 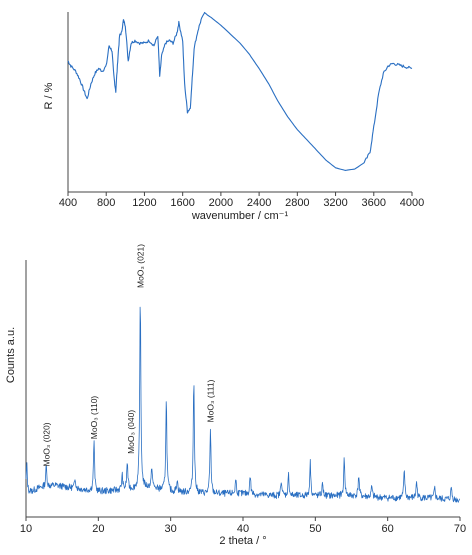 I want to click on ftir-x-tick-label: 4000, so click(x=412, y=203).